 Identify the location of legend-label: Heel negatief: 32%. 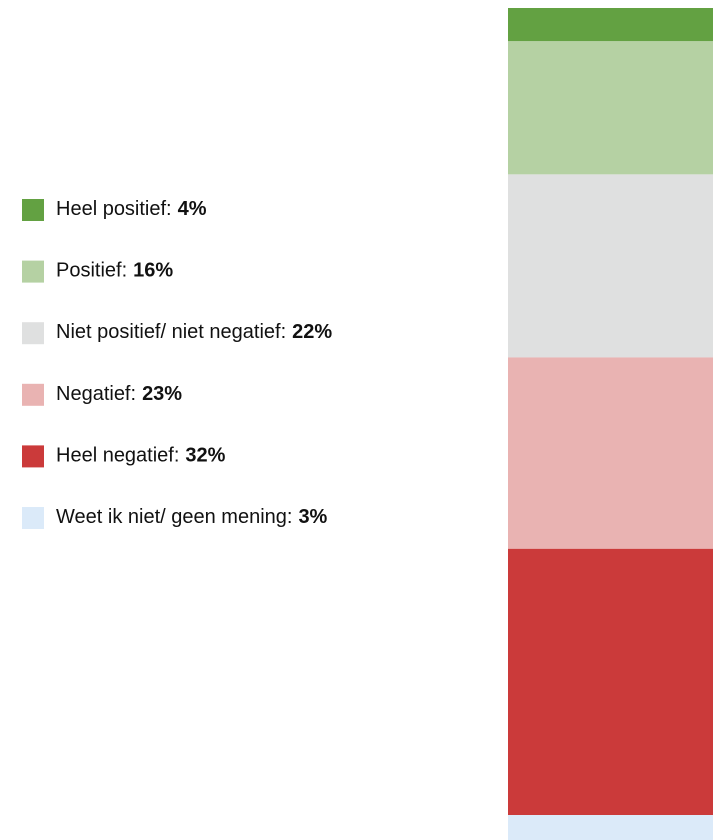
(141, 456).